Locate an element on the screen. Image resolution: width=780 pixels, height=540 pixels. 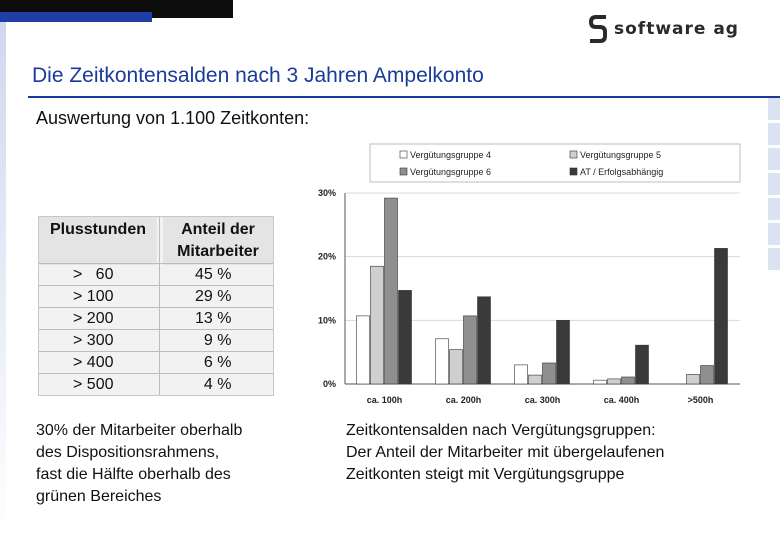
note-line: des Dispositionsrahmens, is located at coordinates (128, 452).